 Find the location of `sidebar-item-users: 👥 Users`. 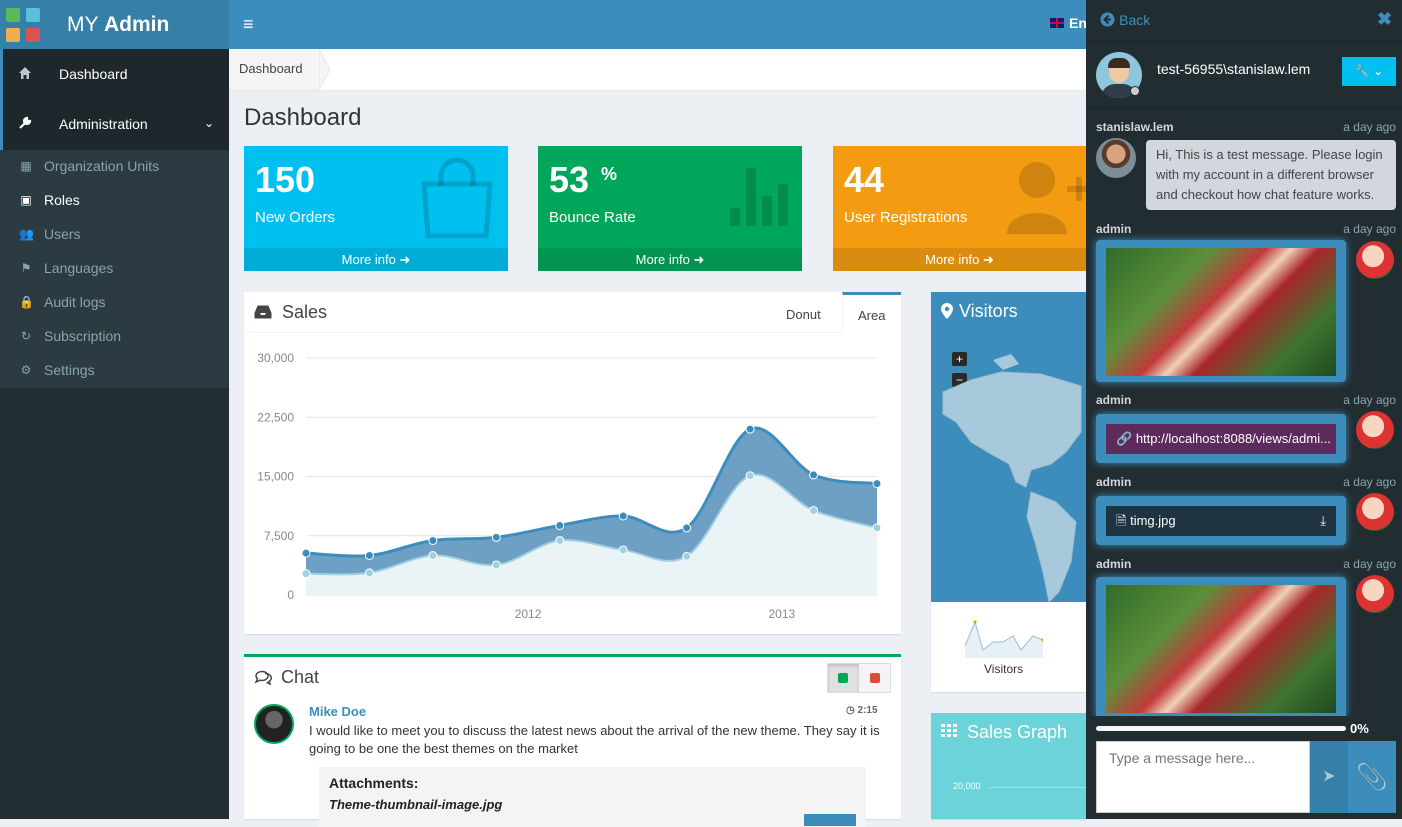

sidebar-item-users: 👥 Users is located at coordinates (114, 234).